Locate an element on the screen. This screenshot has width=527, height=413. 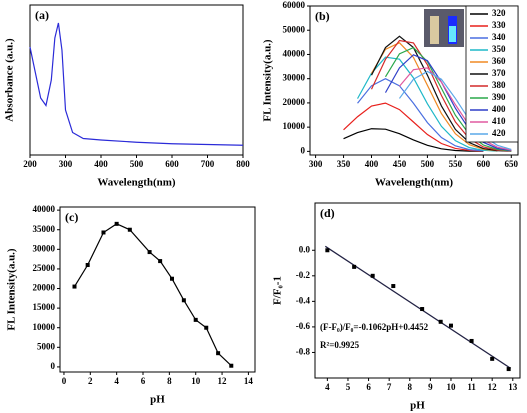
y-tick-label: 0 is located at coordinates (53, 366).